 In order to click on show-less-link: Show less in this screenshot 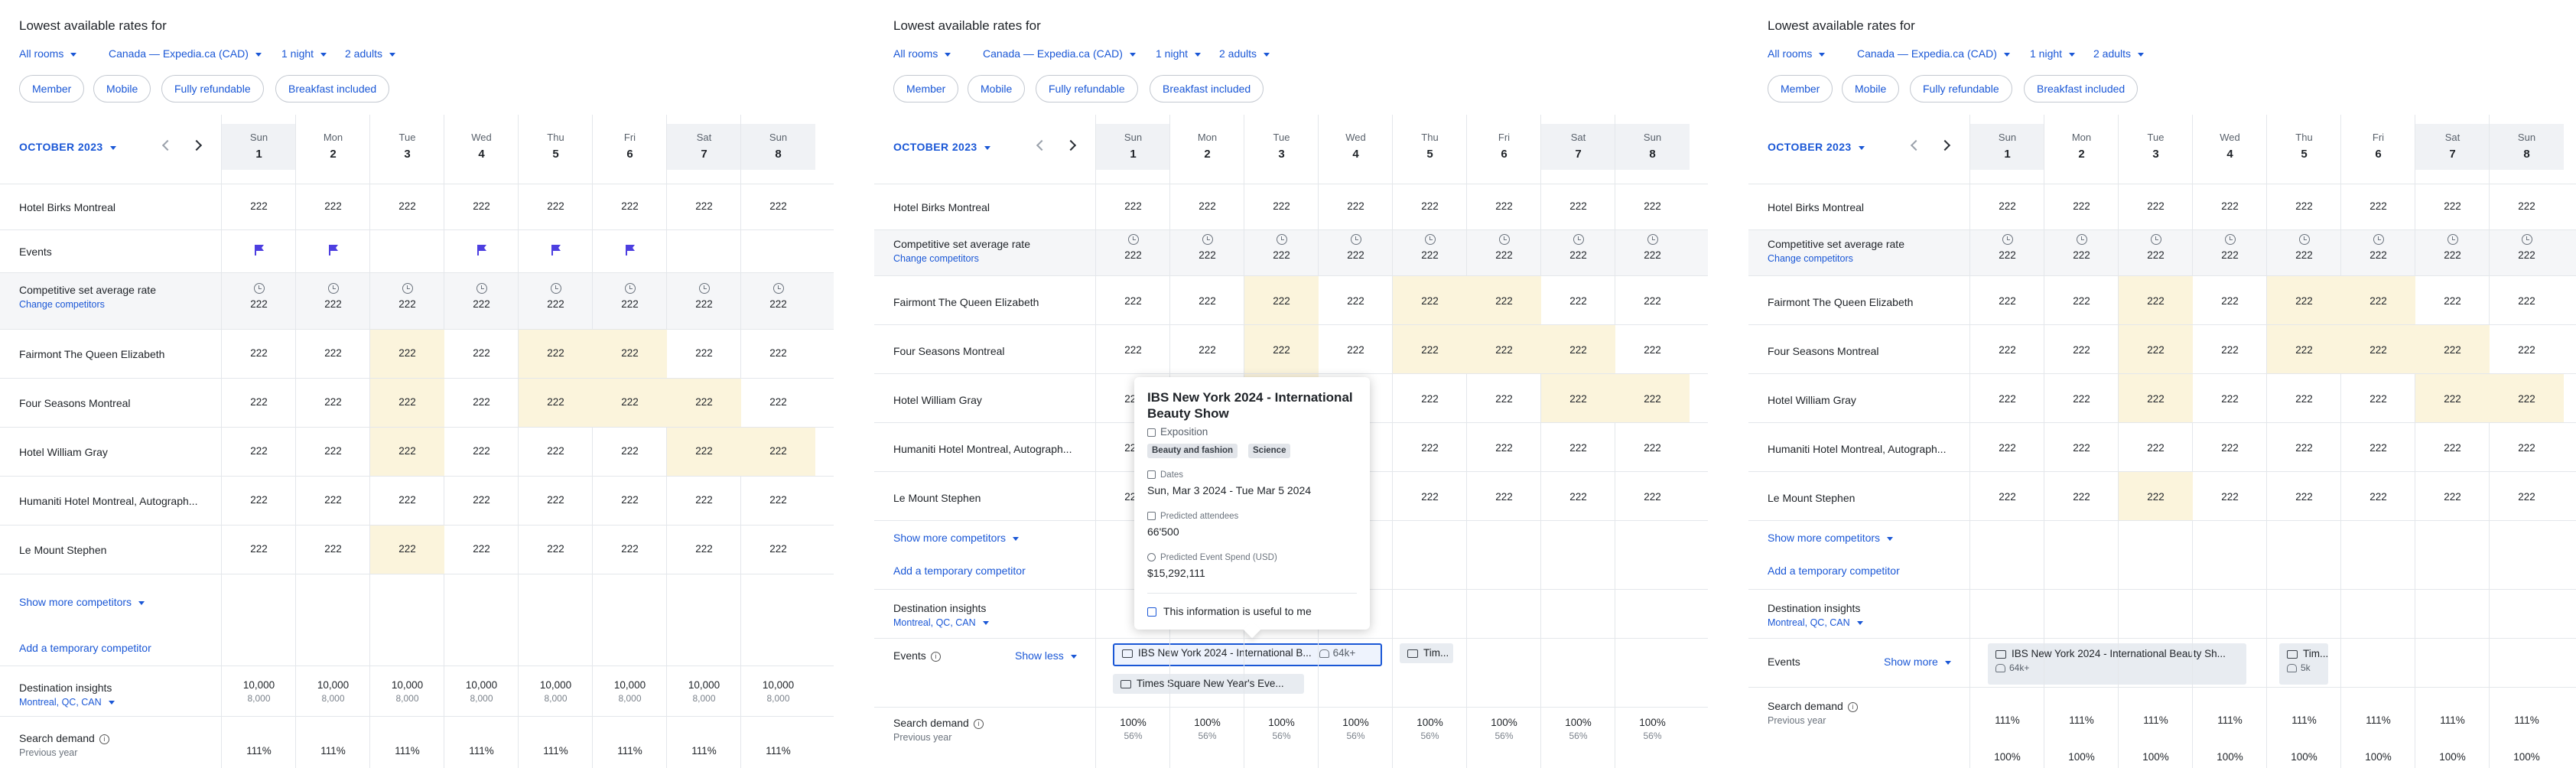, I will do `click(1046, 655)`.